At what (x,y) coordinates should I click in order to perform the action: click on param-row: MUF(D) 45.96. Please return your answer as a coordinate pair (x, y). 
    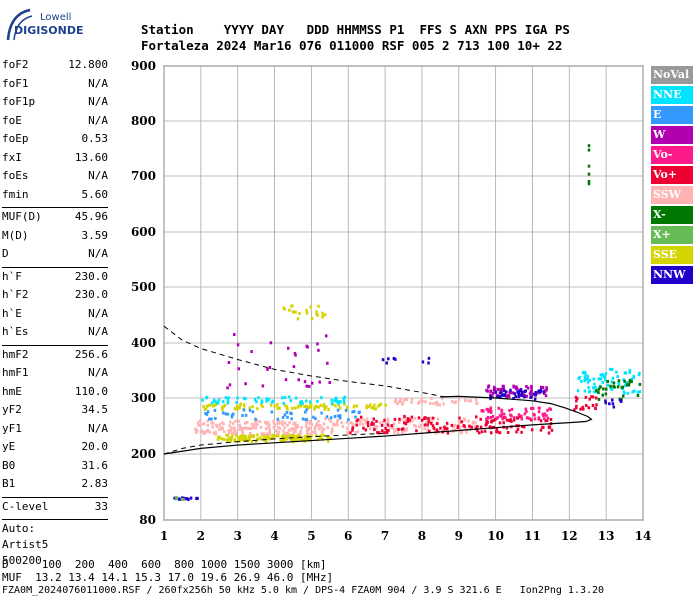
    Looking at the image, I should click on (55, 219).